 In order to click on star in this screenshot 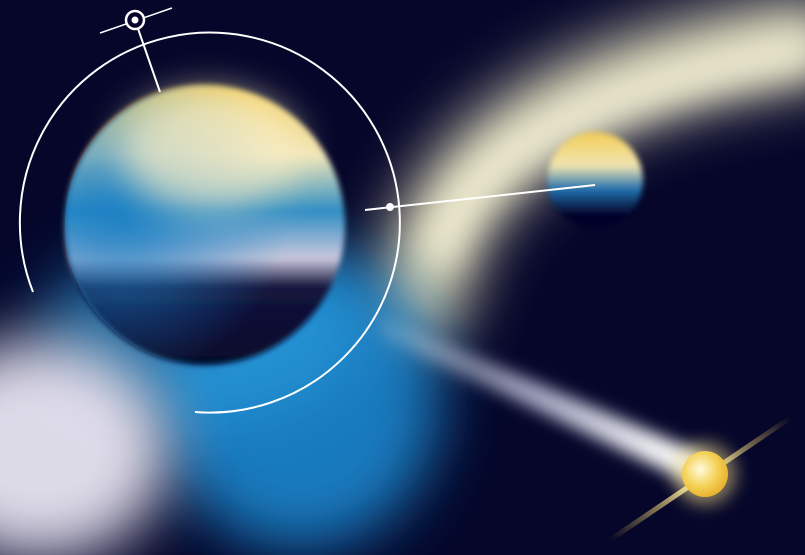, I will do `click(705, 474)`.